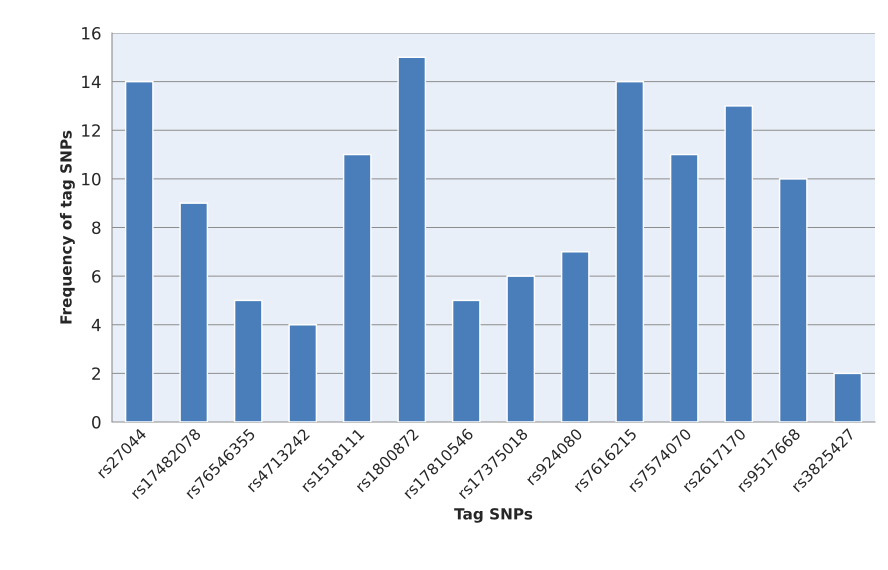 The height and width of the screenshot is (570, 888). What do you see at coordinates (96, 422) in the screenshot?
I see `y-tick-label: 0` at bounding box center [96, 422].